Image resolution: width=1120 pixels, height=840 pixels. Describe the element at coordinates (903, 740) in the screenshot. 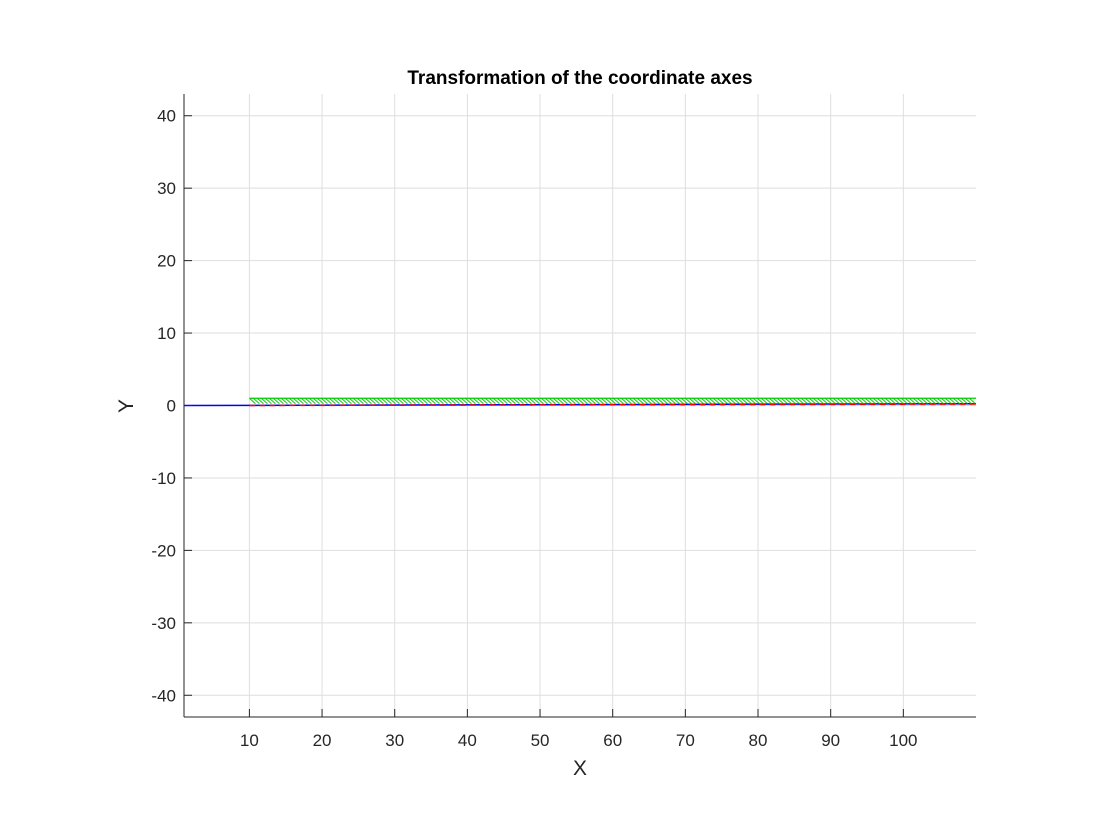

I see `x-tick-label: 100` at that location.